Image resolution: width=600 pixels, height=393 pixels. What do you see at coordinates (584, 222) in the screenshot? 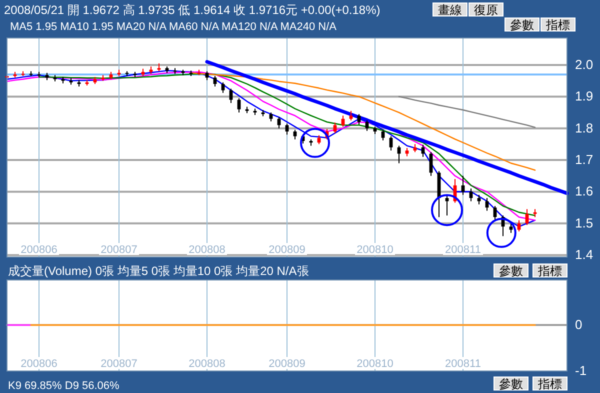
I see `y-tick-label: 1.5` at bounding box center [584, 222].